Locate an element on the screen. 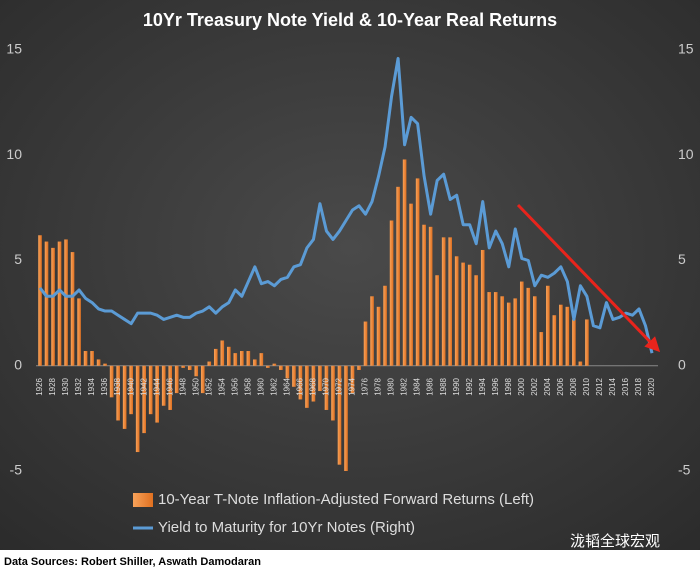 The image size is (700, 575). x-tick-label: 1956 is located at coordinates (234, 386).